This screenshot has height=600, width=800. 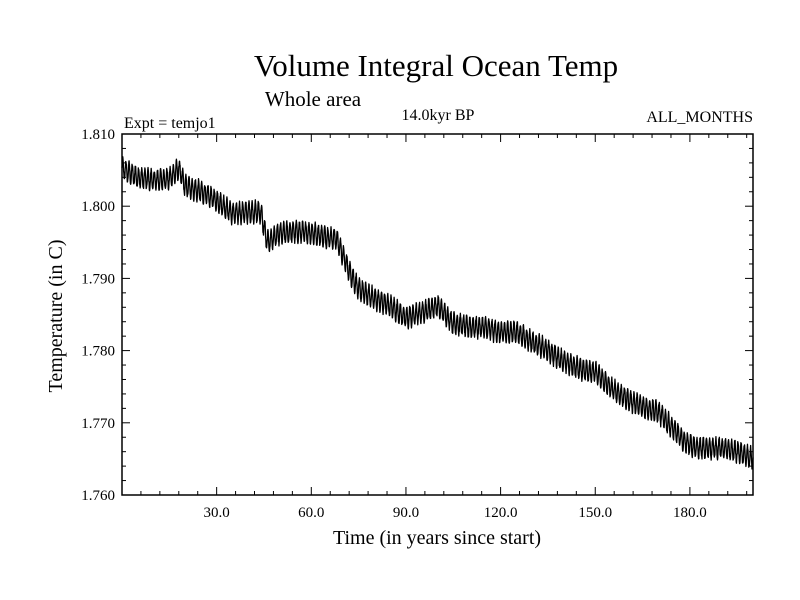 I want to click on months-label: ALL_MONTHS, so click(x=699, y=117).